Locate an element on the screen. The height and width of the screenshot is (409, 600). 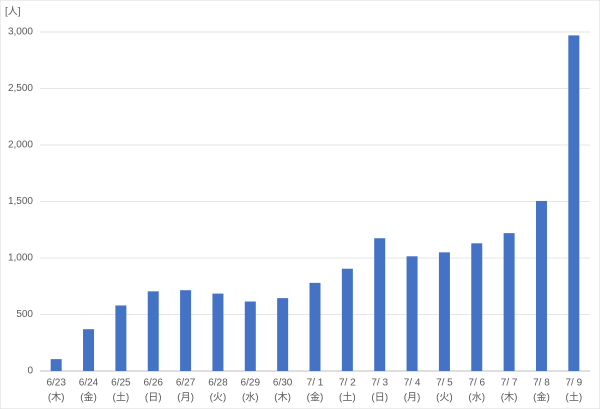
x-tick-label: 7/ 3 is located at coordinates (379, 383).